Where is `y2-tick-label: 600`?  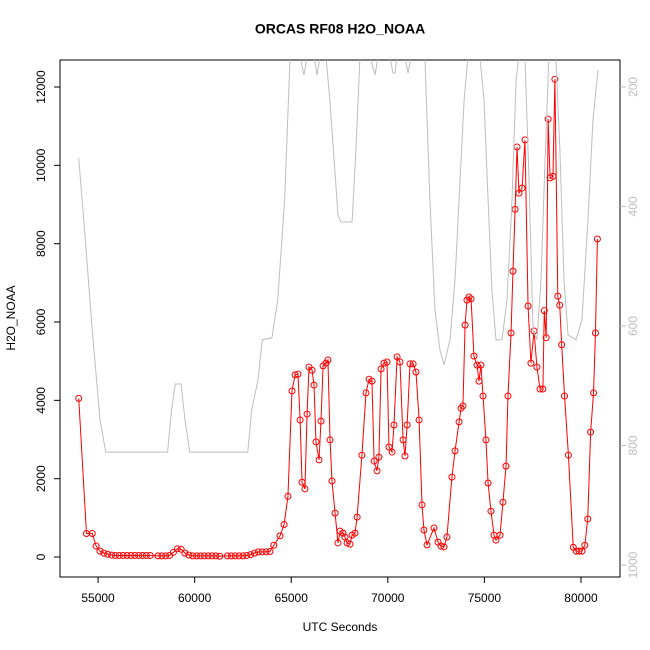
y2-tick-label: 600 is located at coordinates (633, 326).